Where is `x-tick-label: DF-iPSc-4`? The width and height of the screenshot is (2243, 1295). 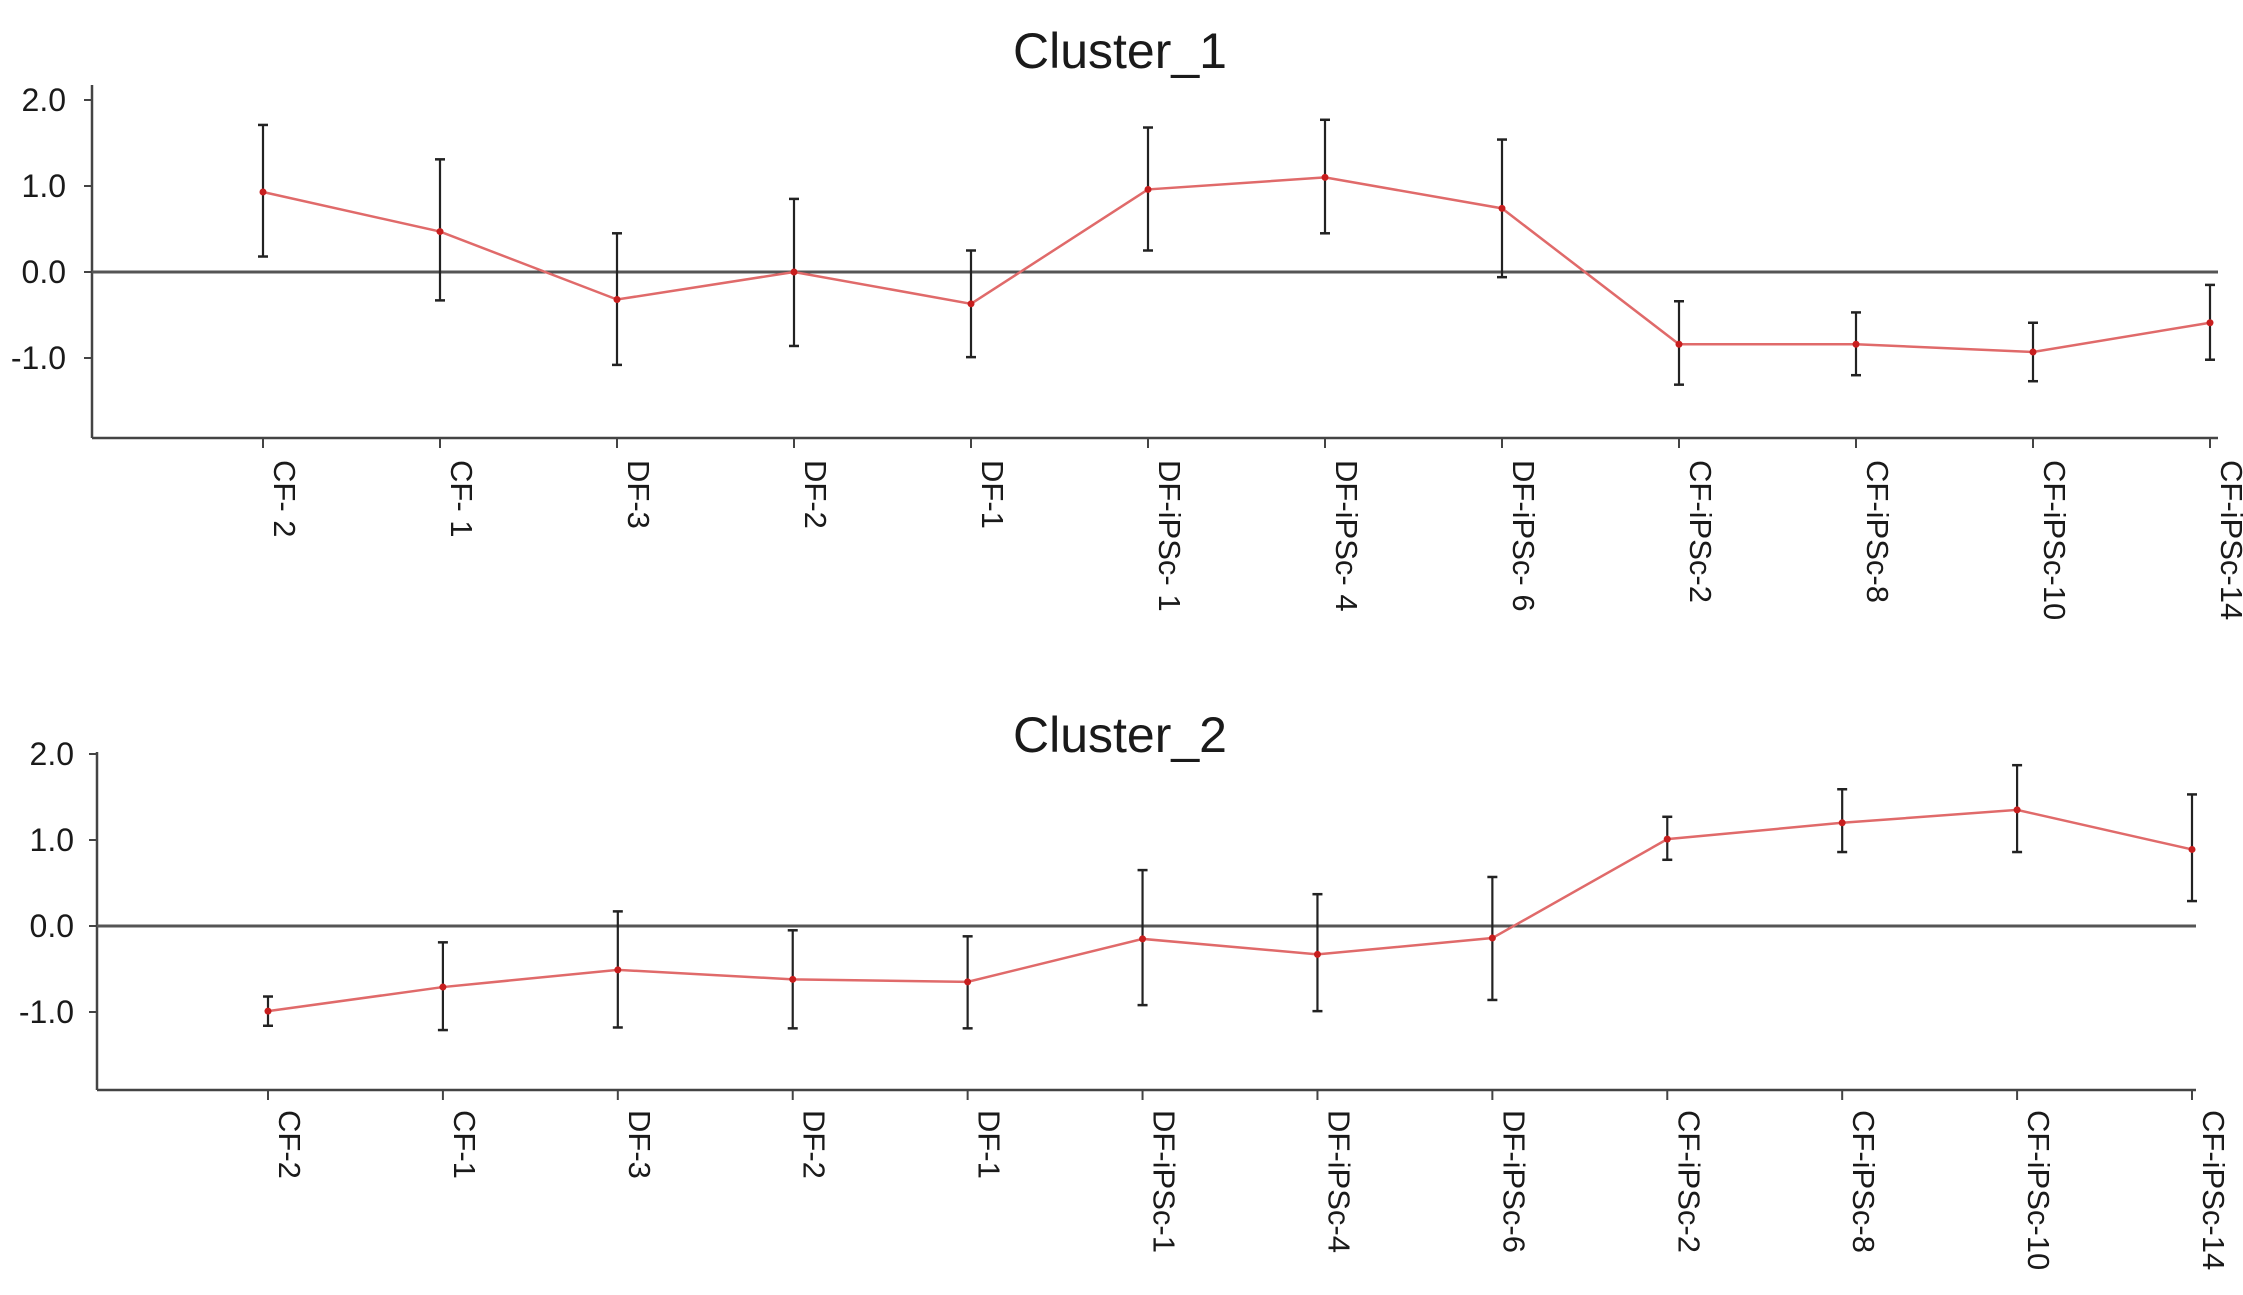 x-tick-label: DF-iPSc-4 is located at coordinates (1338, 1181).